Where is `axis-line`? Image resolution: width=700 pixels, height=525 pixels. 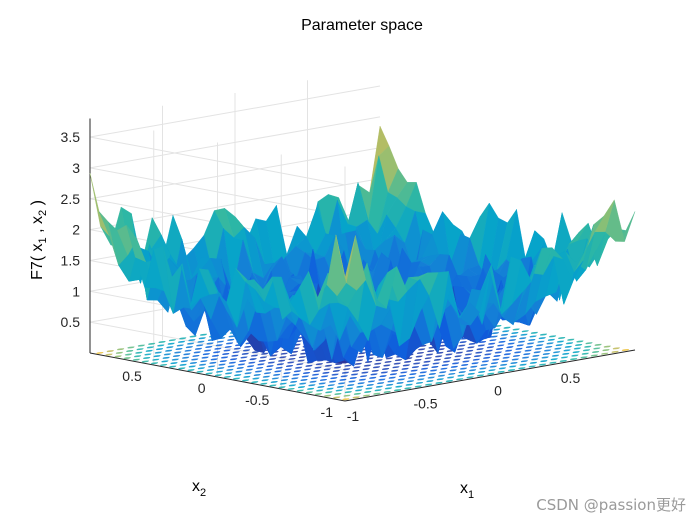
axis-line is located at coordinates (217, 377).